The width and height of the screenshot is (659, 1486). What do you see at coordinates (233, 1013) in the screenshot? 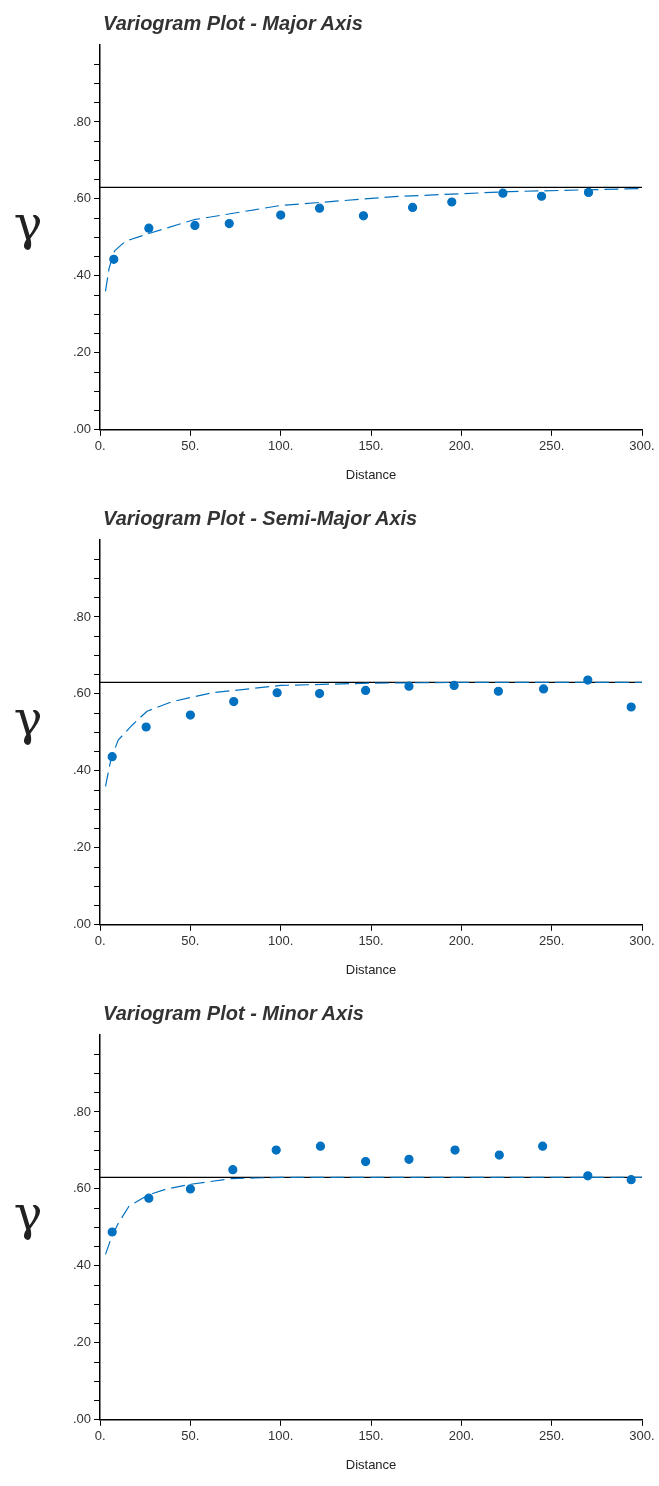
I see `chart-title: Variogram Plot - Minor Axis` at bounding box center [233, 1013].